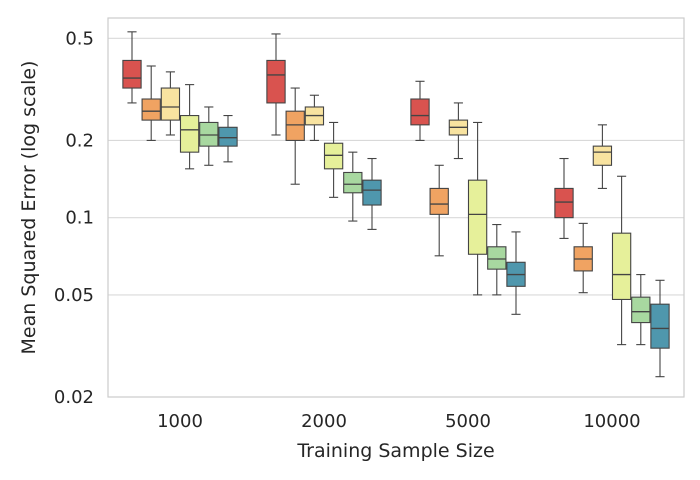 This screenshot has height=480, width=700. Describe the element at coordinates (74, 397) in the screenshot. I see `y-tick-label: 0.02` at that location.